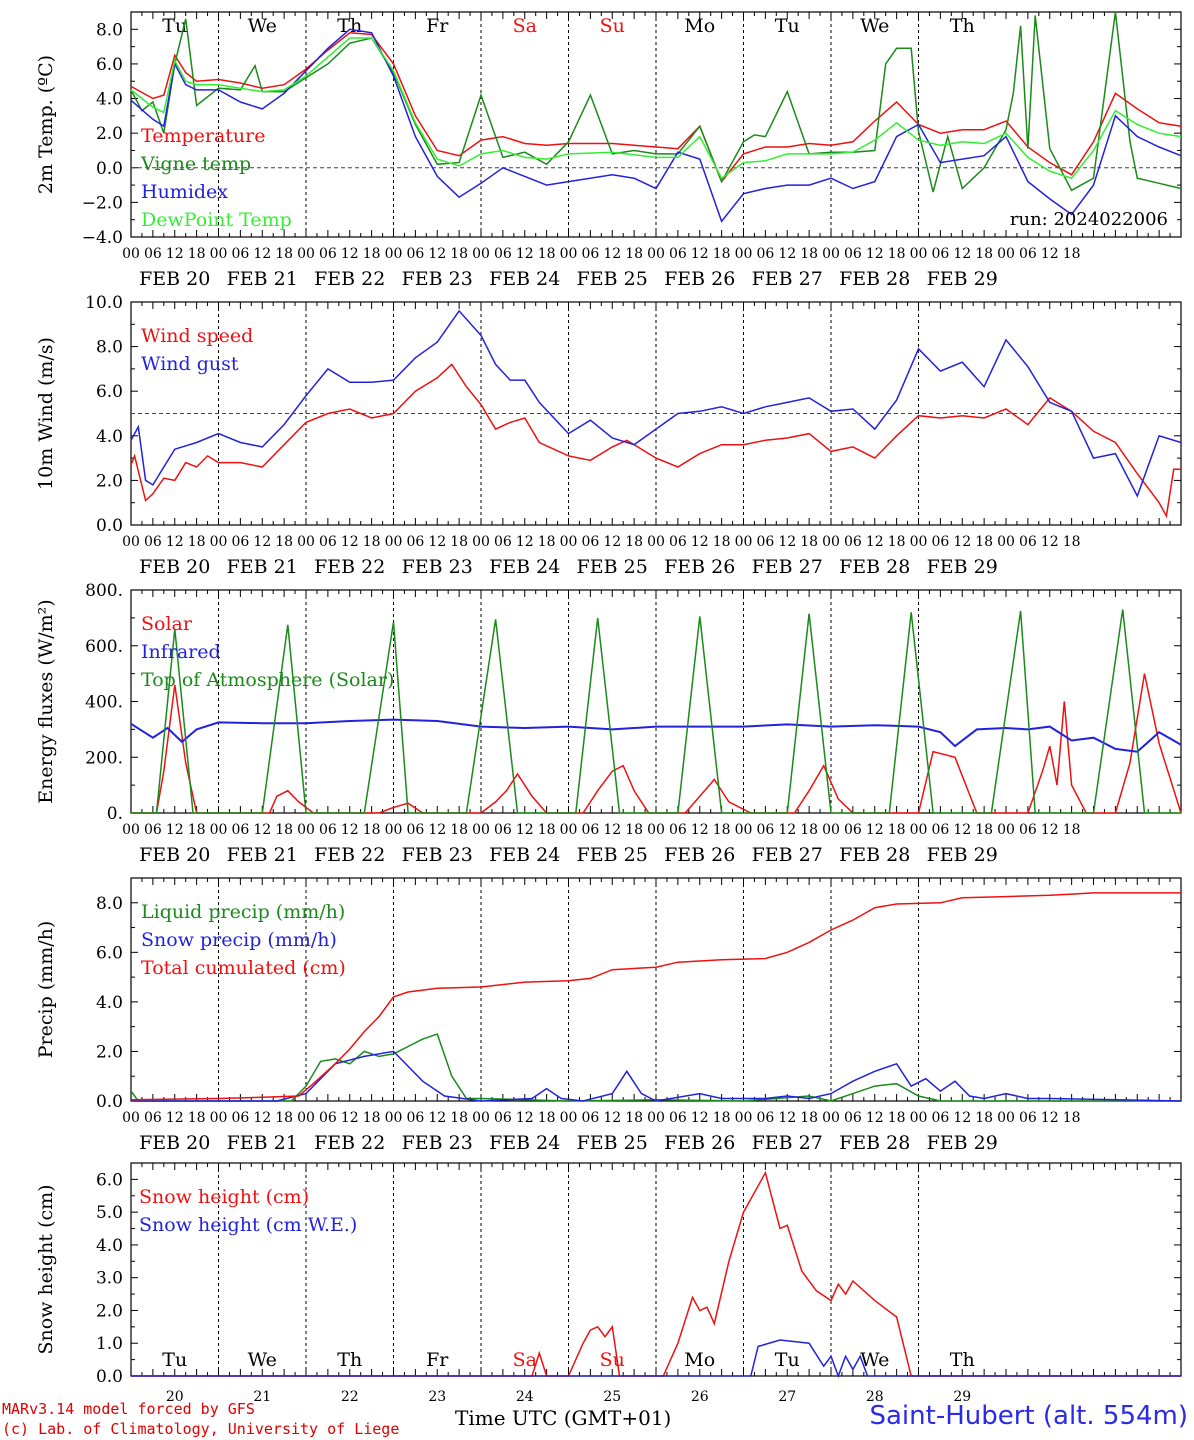 This screenshot has height=1440, width=1194. I want to click on series-line-wind-gust, so click(656, 403).